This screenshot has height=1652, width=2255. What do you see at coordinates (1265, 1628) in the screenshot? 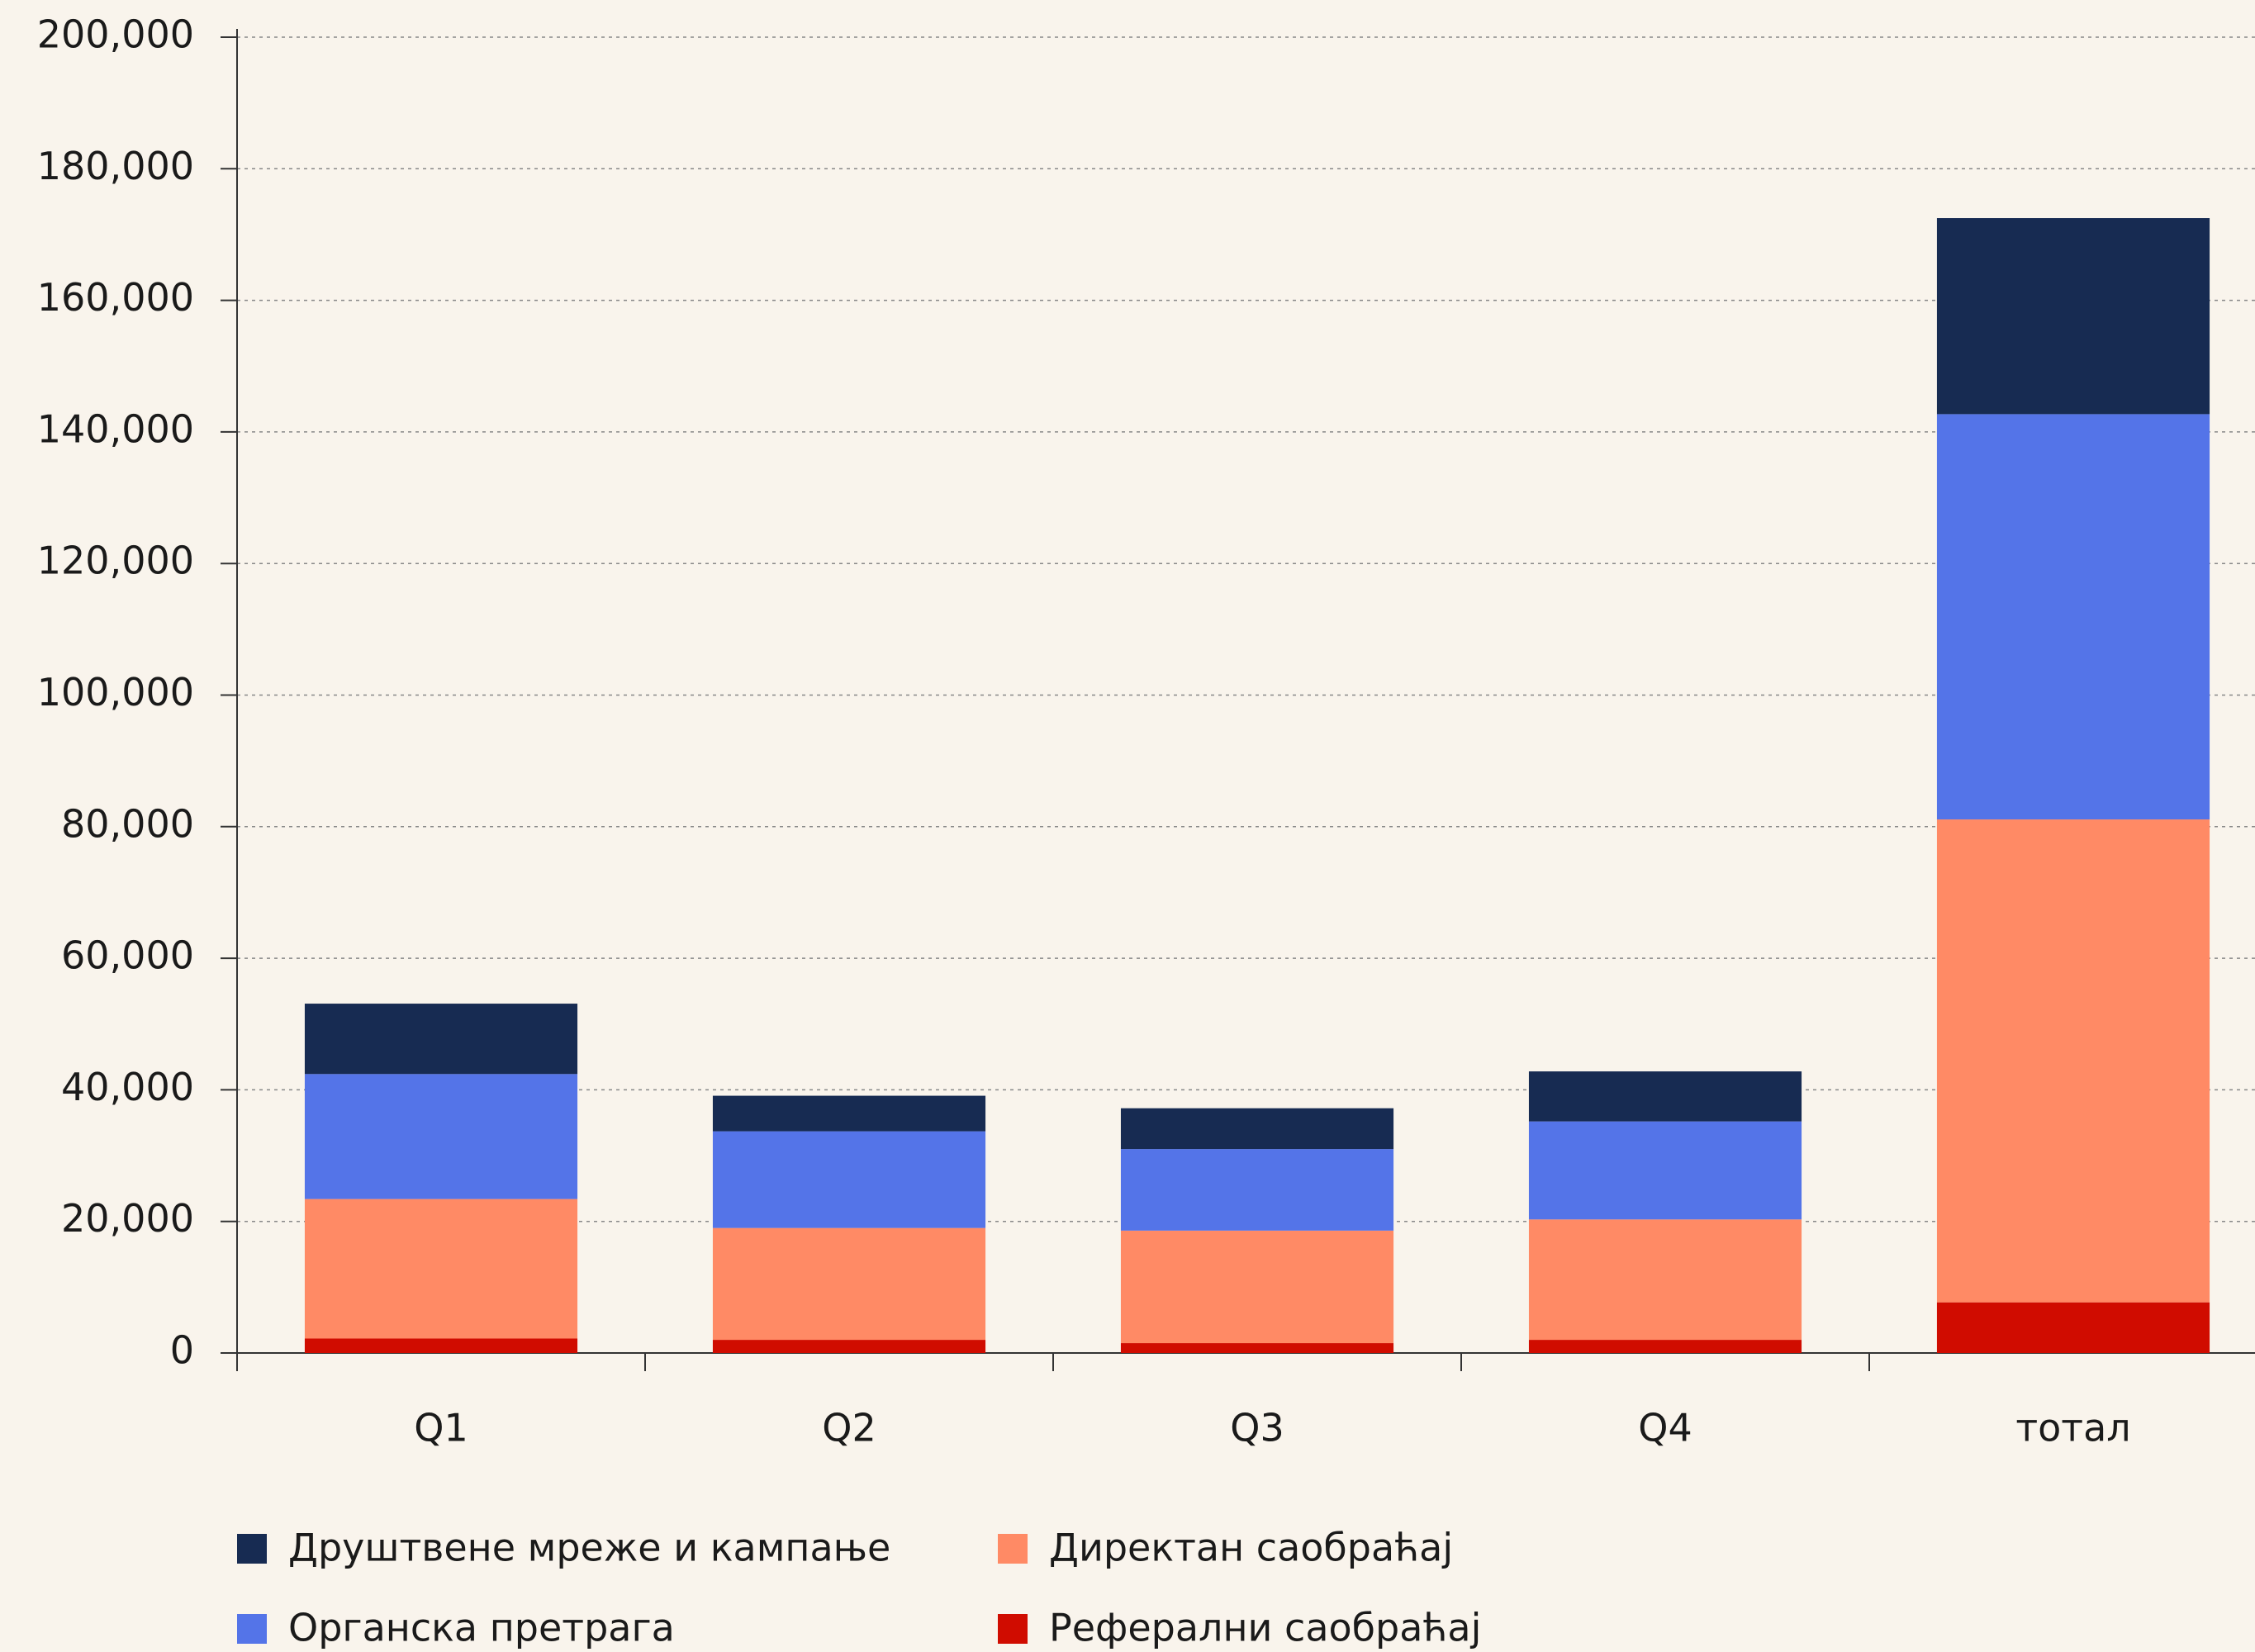
I see `legend-label: Реферални саобраћај` at bounding box center [1265, 1628].